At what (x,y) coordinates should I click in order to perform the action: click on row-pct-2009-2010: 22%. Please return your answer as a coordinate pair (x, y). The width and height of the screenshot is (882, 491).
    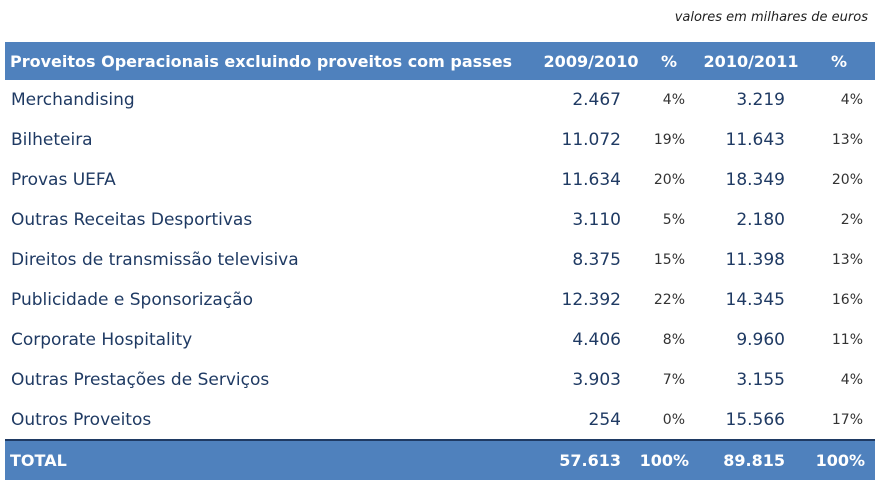
    Looking at the image, I should click on (669, 300).